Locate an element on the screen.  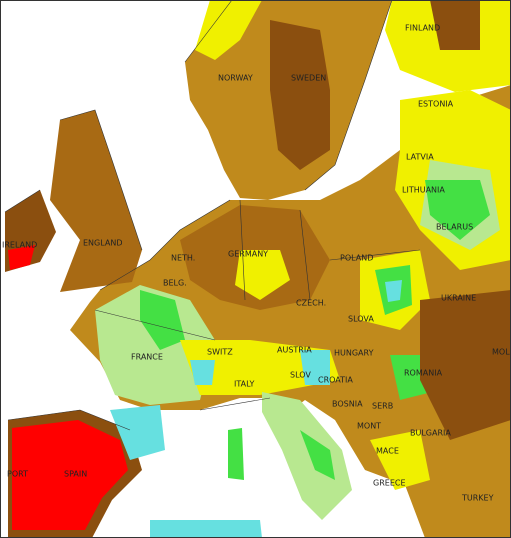
country-label: AUSTRIA is located at coordinates (294, 350).